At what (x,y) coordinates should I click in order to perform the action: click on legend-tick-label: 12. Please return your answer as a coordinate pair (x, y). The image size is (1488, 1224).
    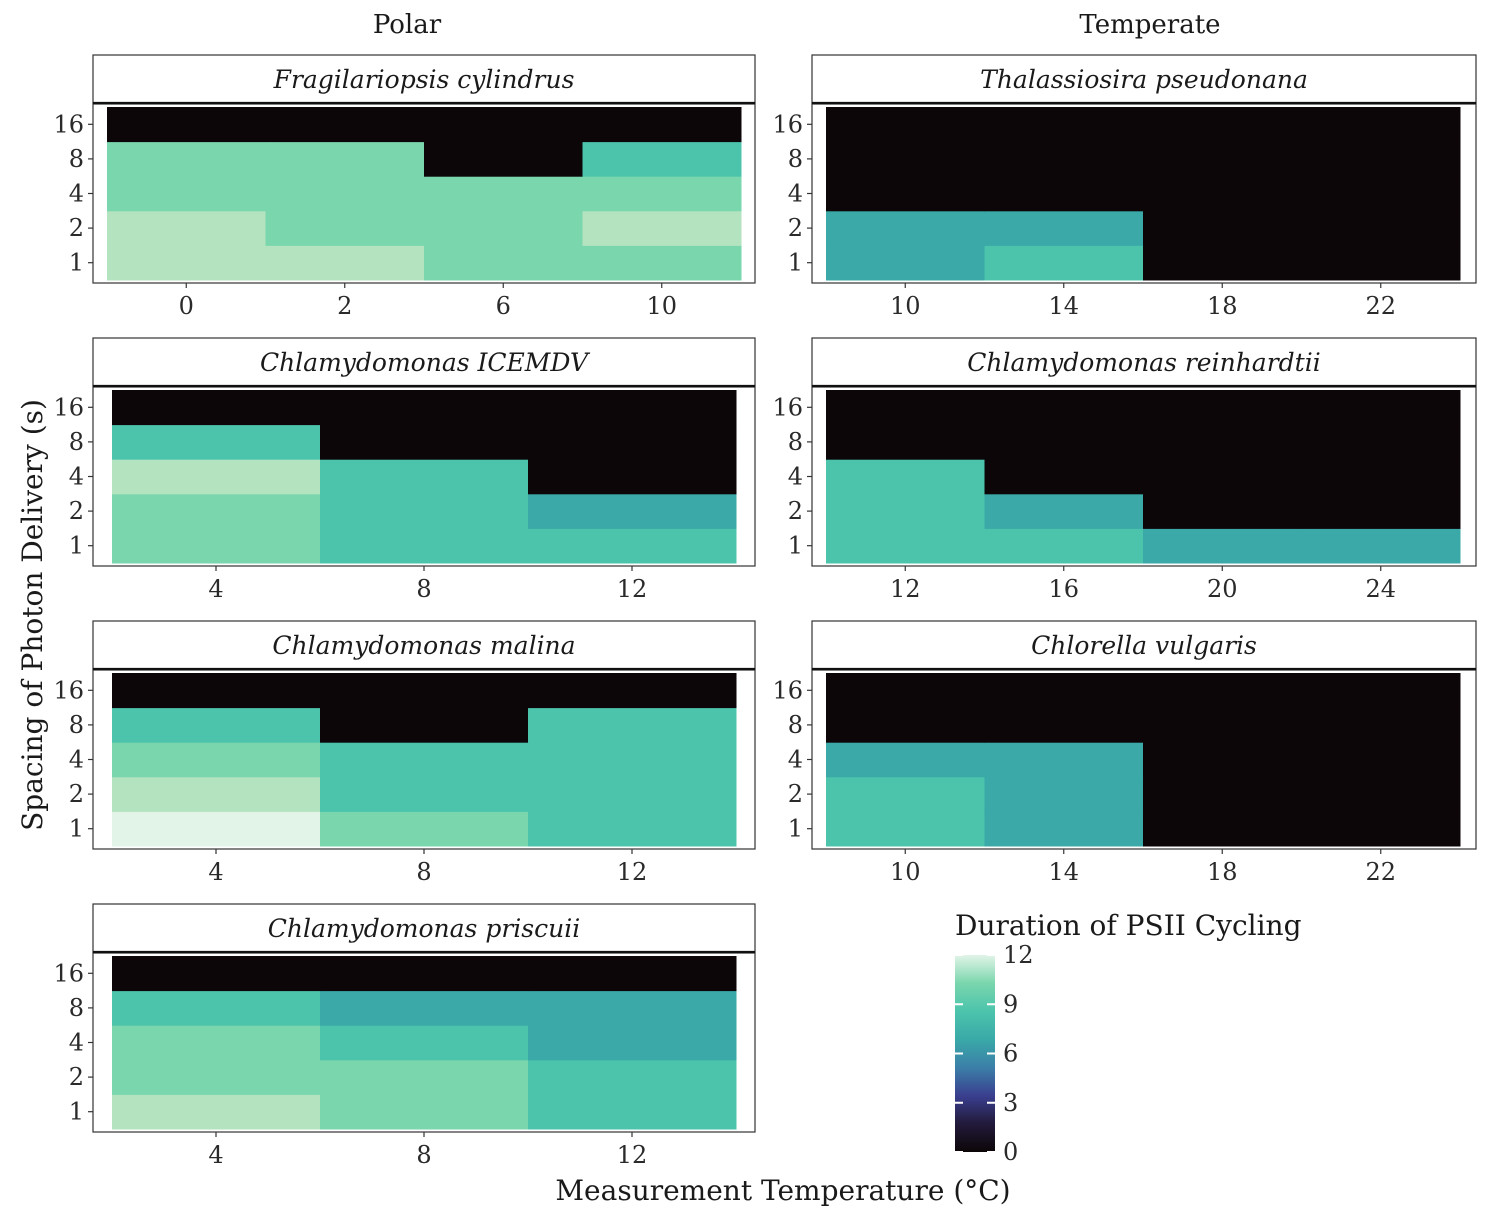
    Looking at the image, I should click on (1018, 955).